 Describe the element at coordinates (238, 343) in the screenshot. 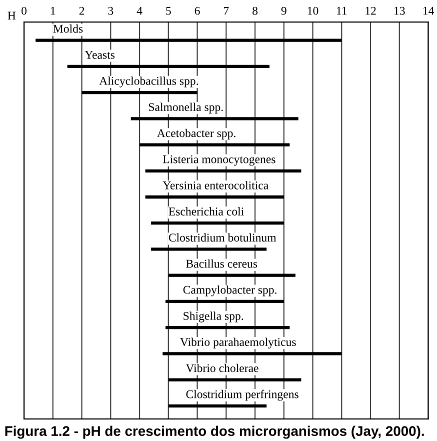

I see `y-tick-label: Vibrio parahaemolyticus` at that location.